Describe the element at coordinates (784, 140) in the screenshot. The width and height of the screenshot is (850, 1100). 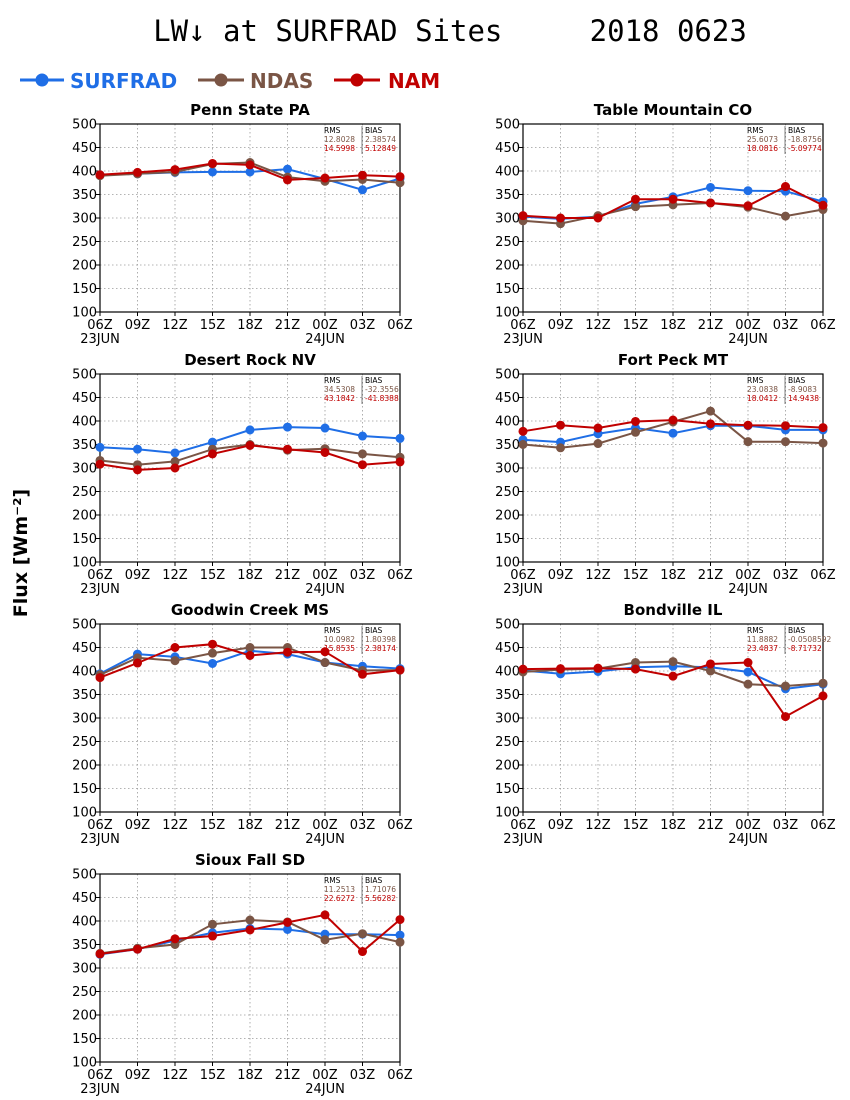
I see `panel-table-mountain-co-stats: RMS BIAS 25.6073 -18.8756 18.0816 -5.09774` at that location.